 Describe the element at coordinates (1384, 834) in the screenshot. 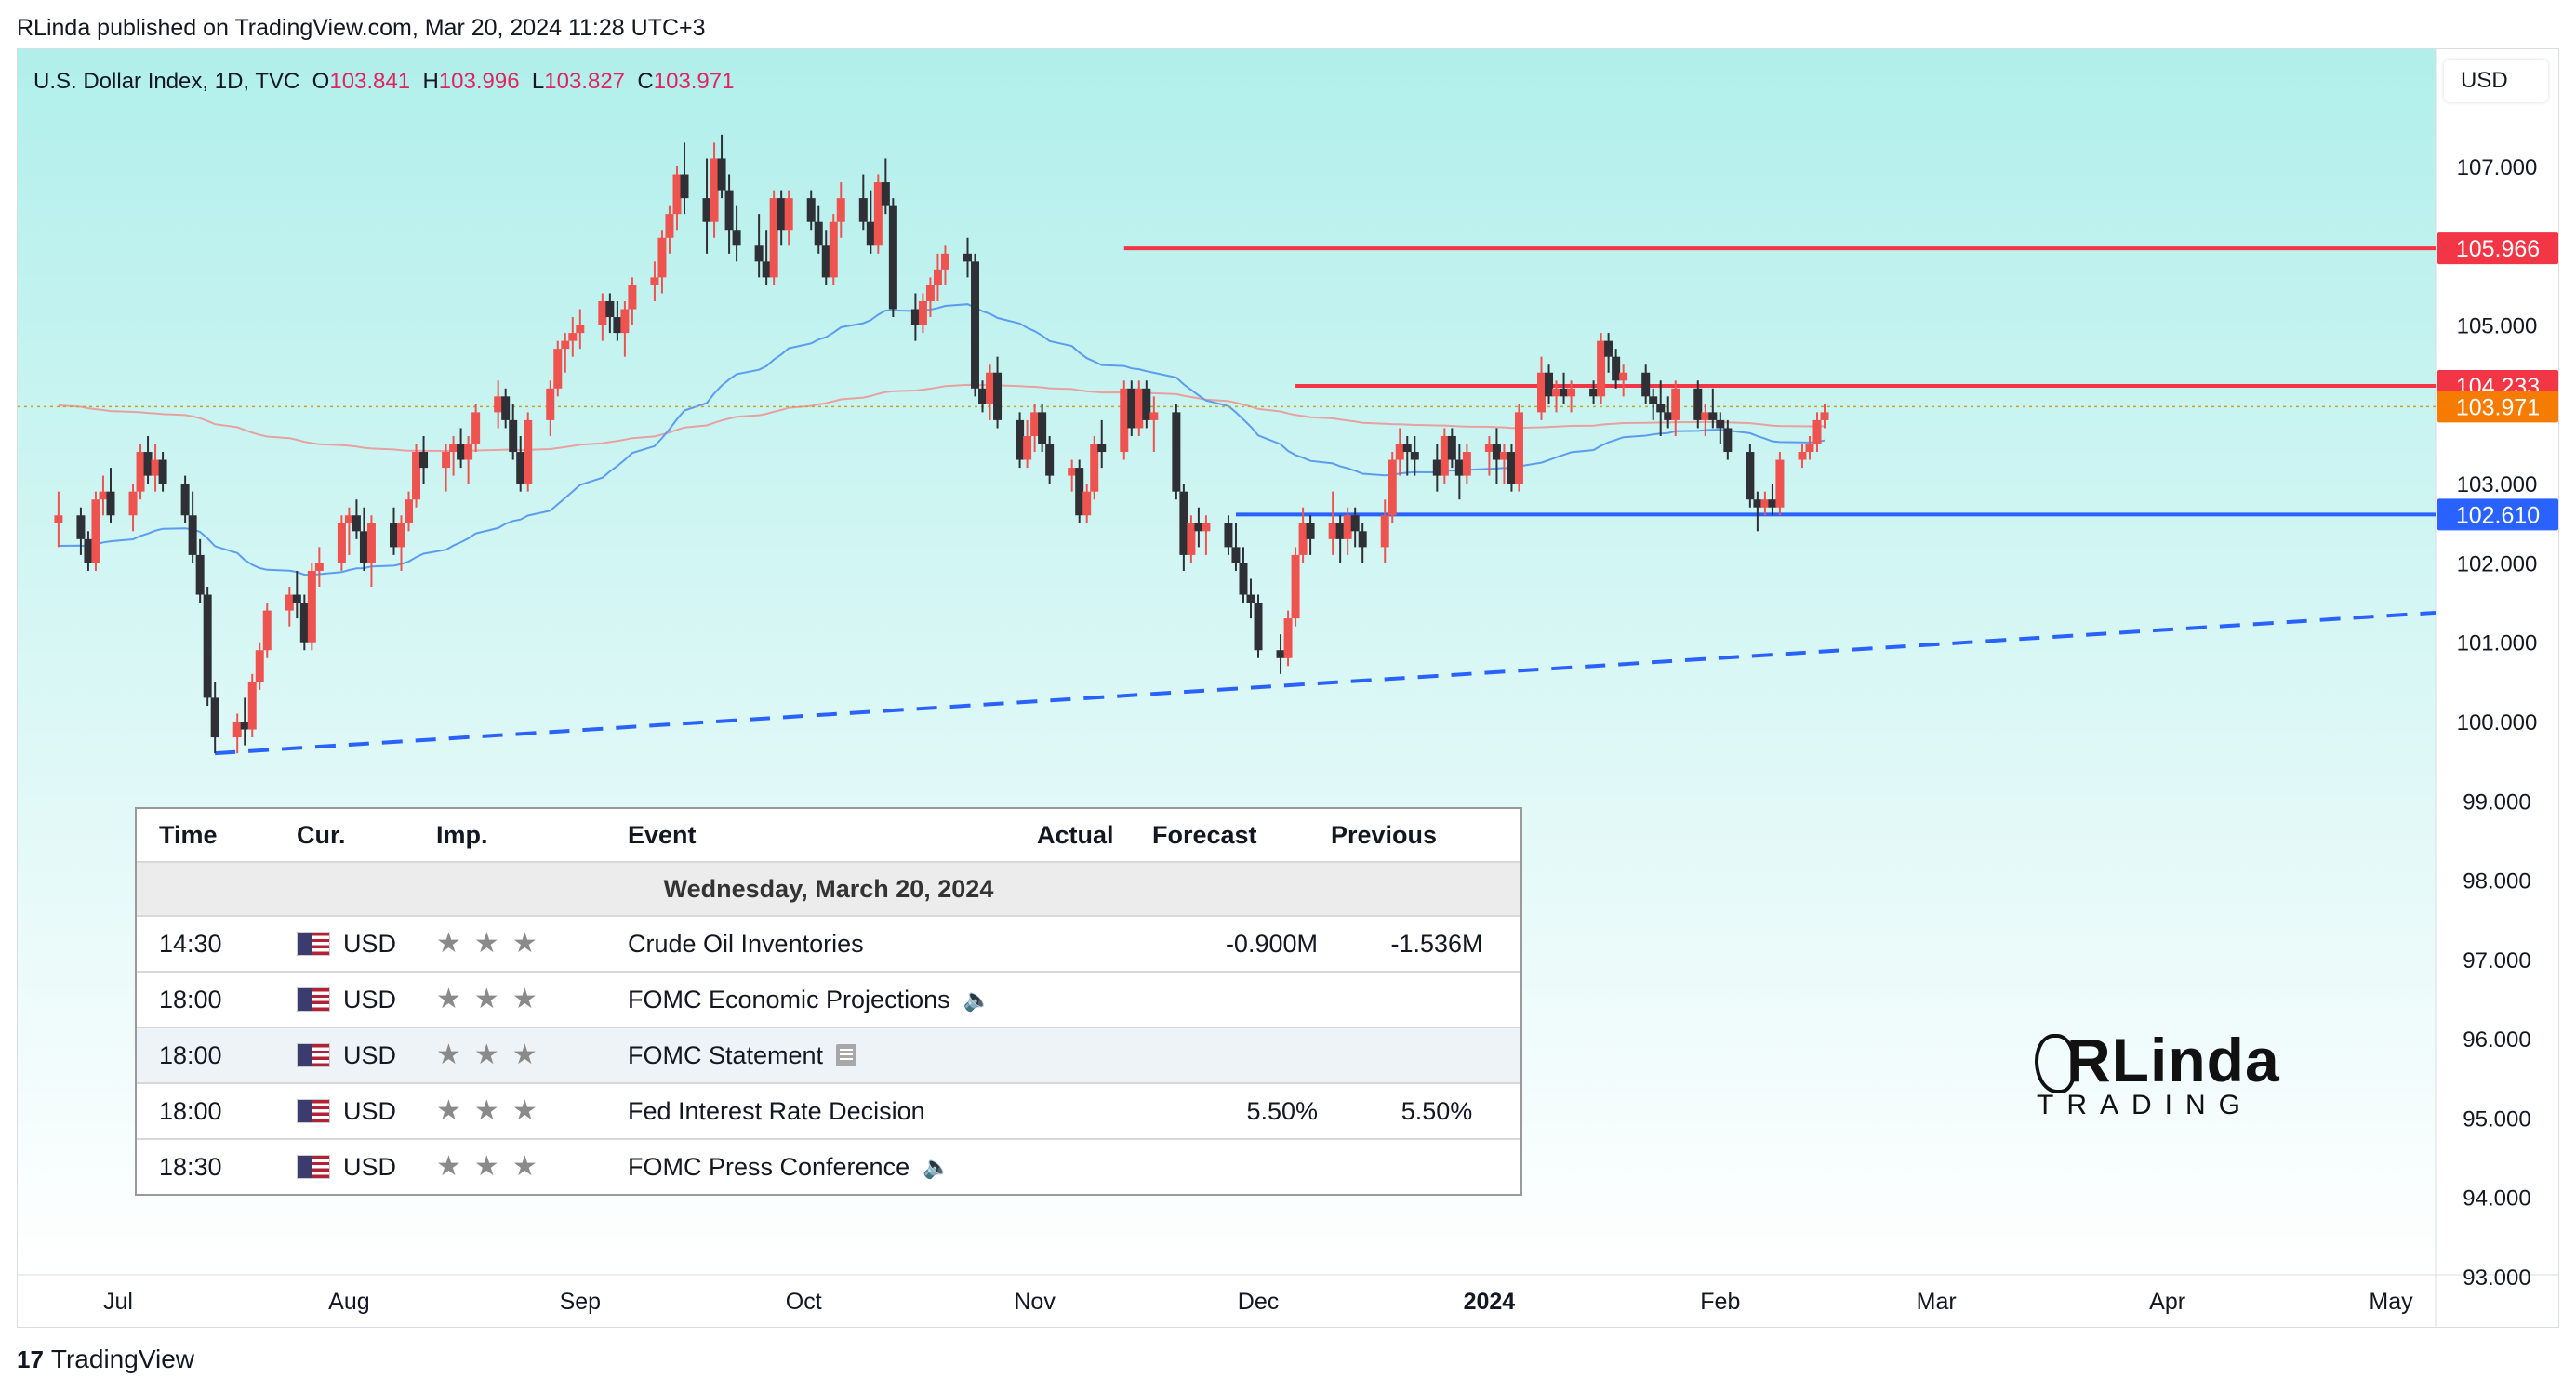

I see `header-previous: Previous` at that location.